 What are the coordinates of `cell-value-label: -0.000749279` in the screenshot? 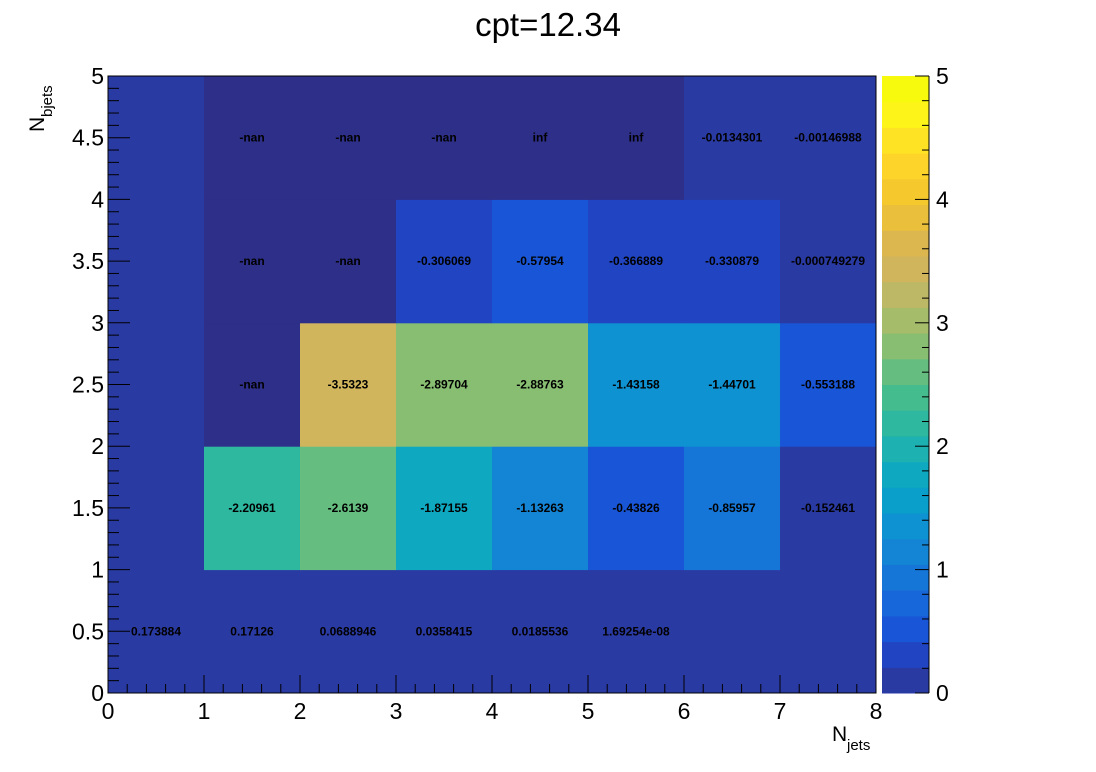 It's located at (828, 261).